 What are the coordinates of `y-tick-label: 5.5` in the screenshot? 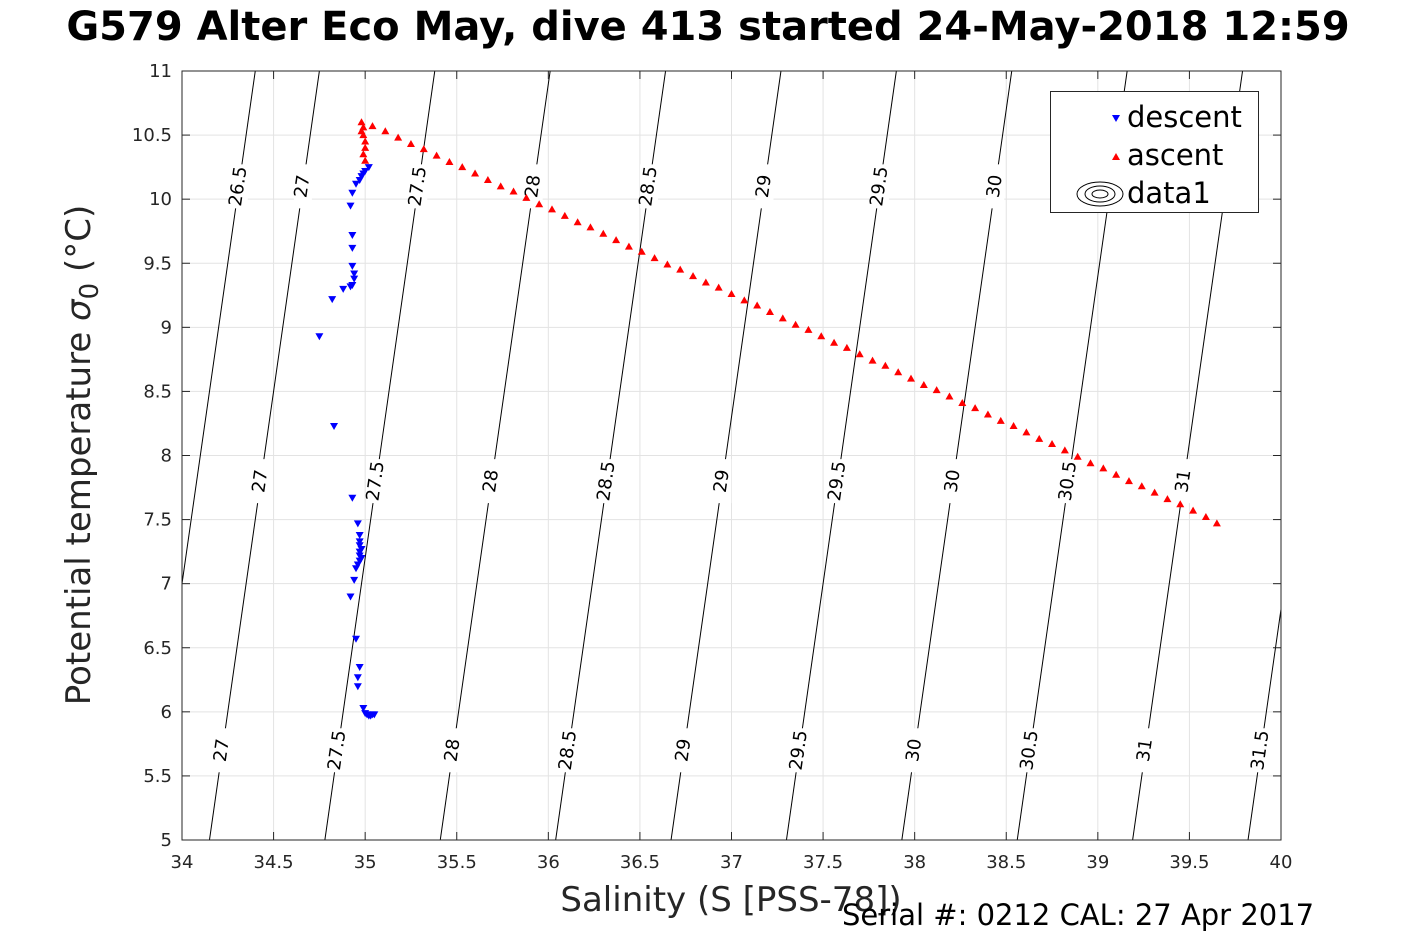 It's located at (157, 776).